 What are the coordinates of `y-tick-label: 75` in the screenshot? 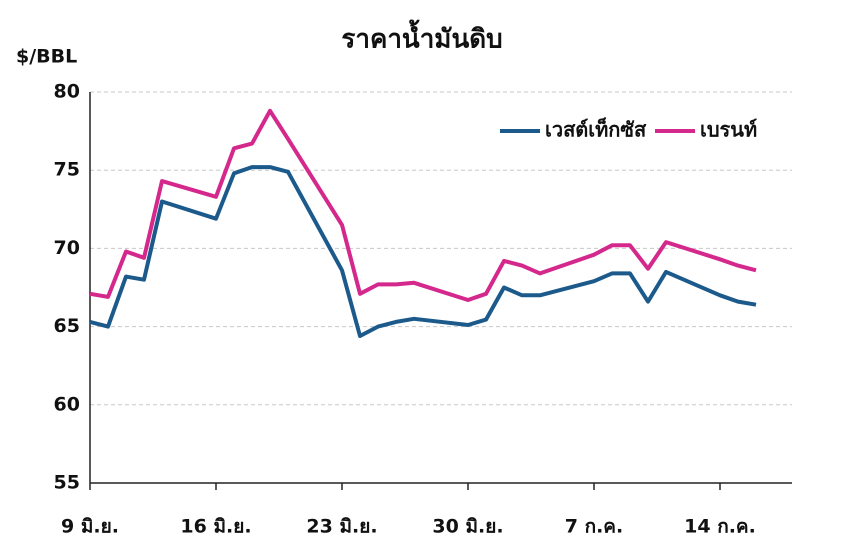 It's located at (67, 170).